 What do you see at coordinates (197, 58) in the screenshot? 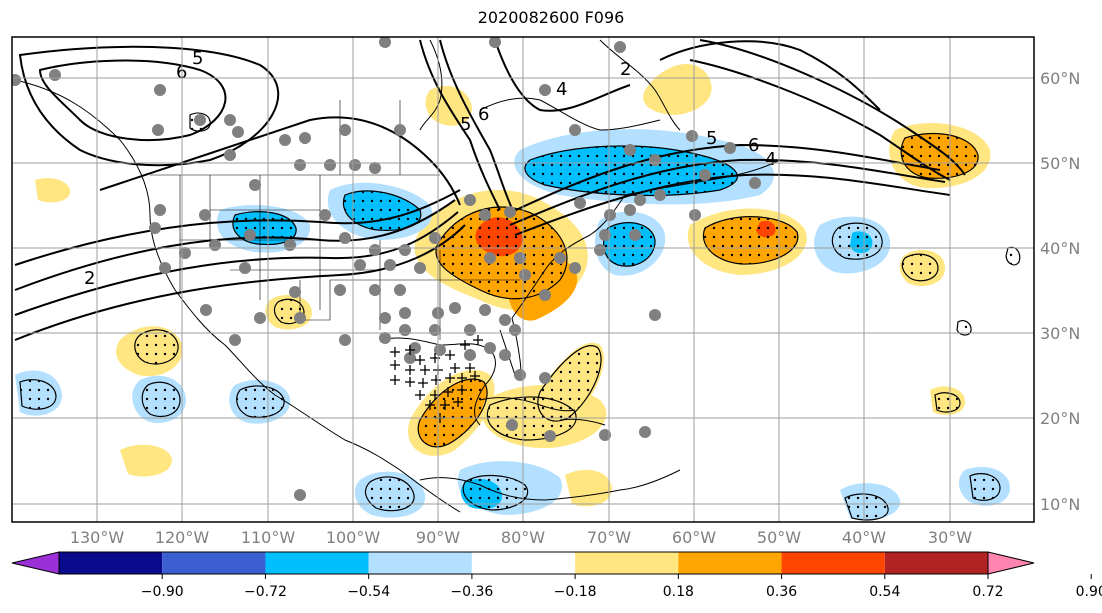
I see `contour-label: 5` at bounding box center [197, 58].